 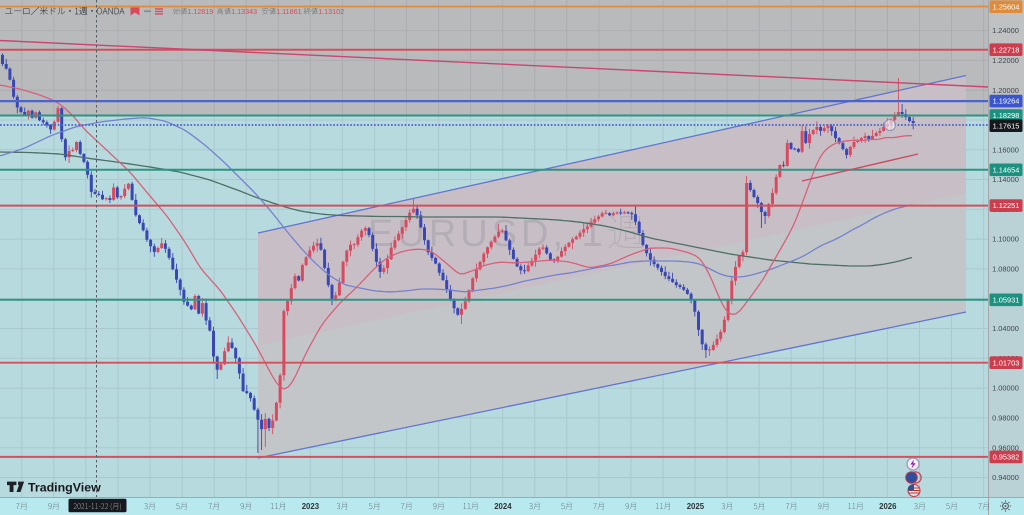 What do you see at coordinates (244, 11) in the screenshot?
I see `svg-text: 1.13343` at bounding box center [244, 11].